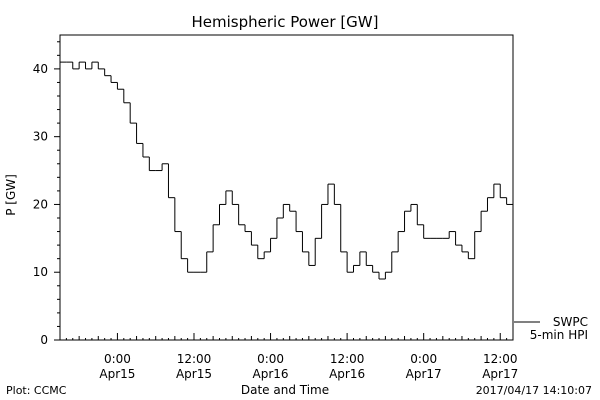 The height and width of the screenshot is (400, 600). I want to click on y-tick-label: 10, so click(40, 272).